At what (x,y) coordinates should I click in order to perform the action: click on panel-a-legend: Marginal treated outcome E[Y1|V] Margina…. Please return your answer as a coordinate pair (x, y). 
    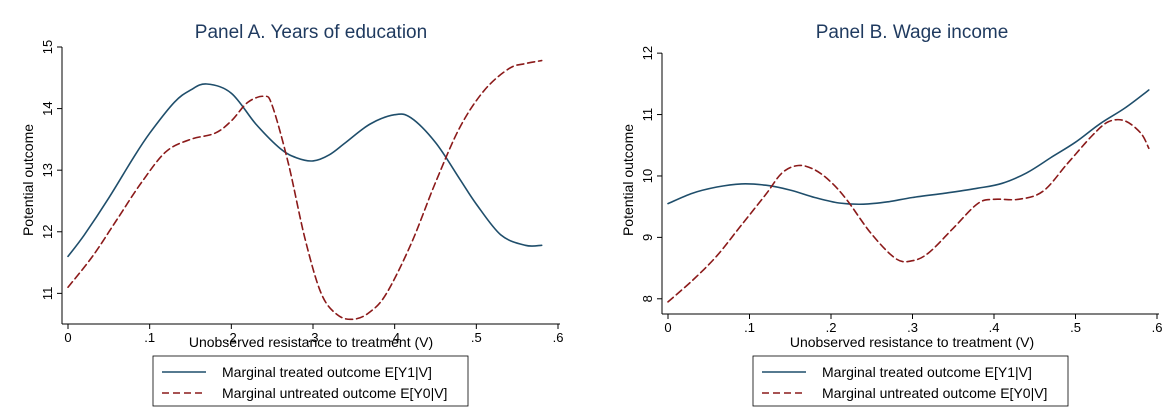
    Looking at the image, I should click on (310, 381).